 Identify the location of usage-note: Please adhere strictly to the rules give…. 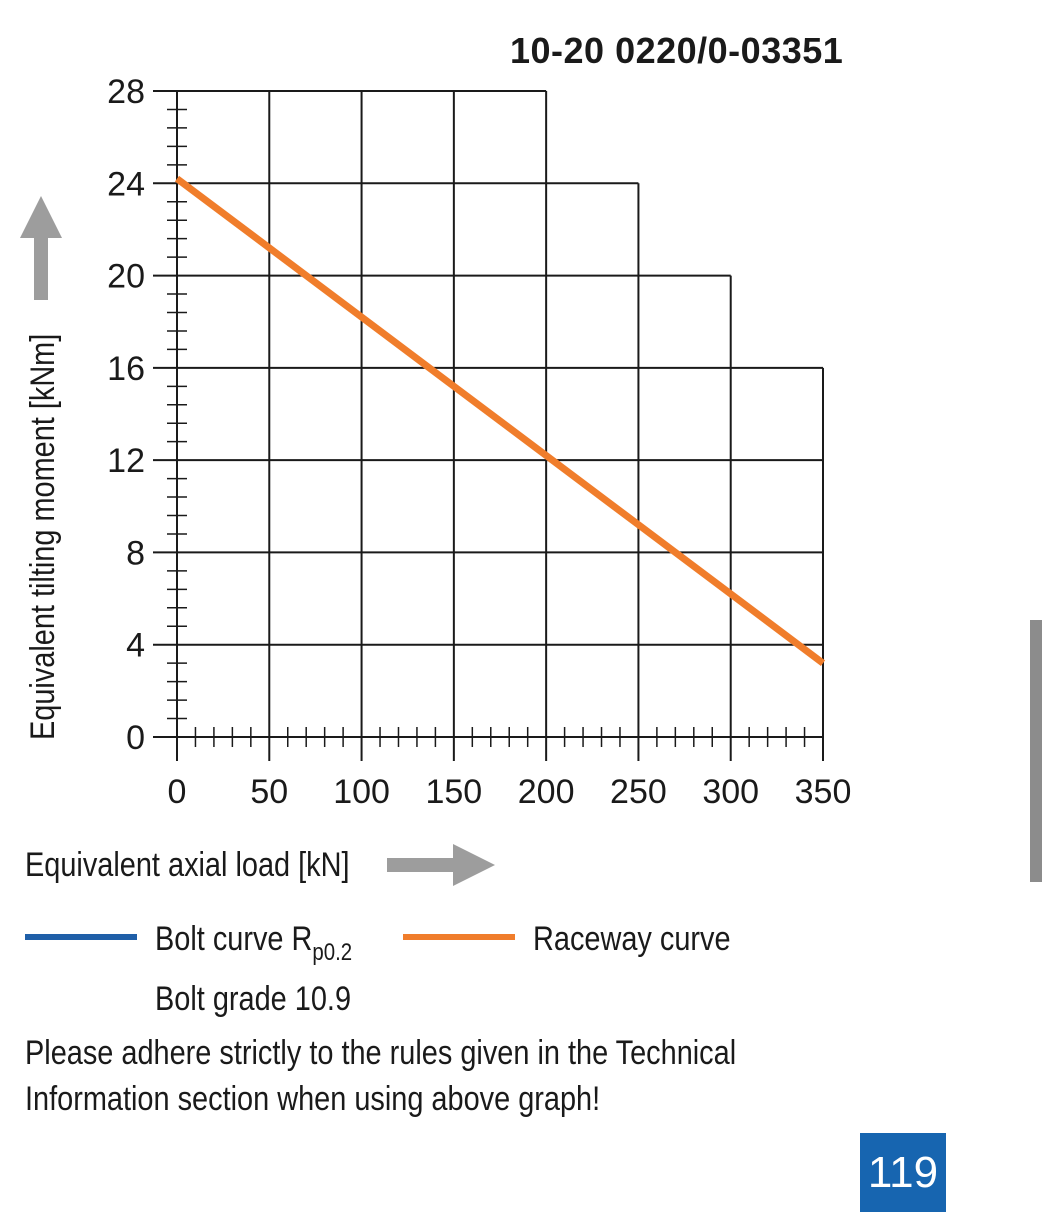
(380, 1076).